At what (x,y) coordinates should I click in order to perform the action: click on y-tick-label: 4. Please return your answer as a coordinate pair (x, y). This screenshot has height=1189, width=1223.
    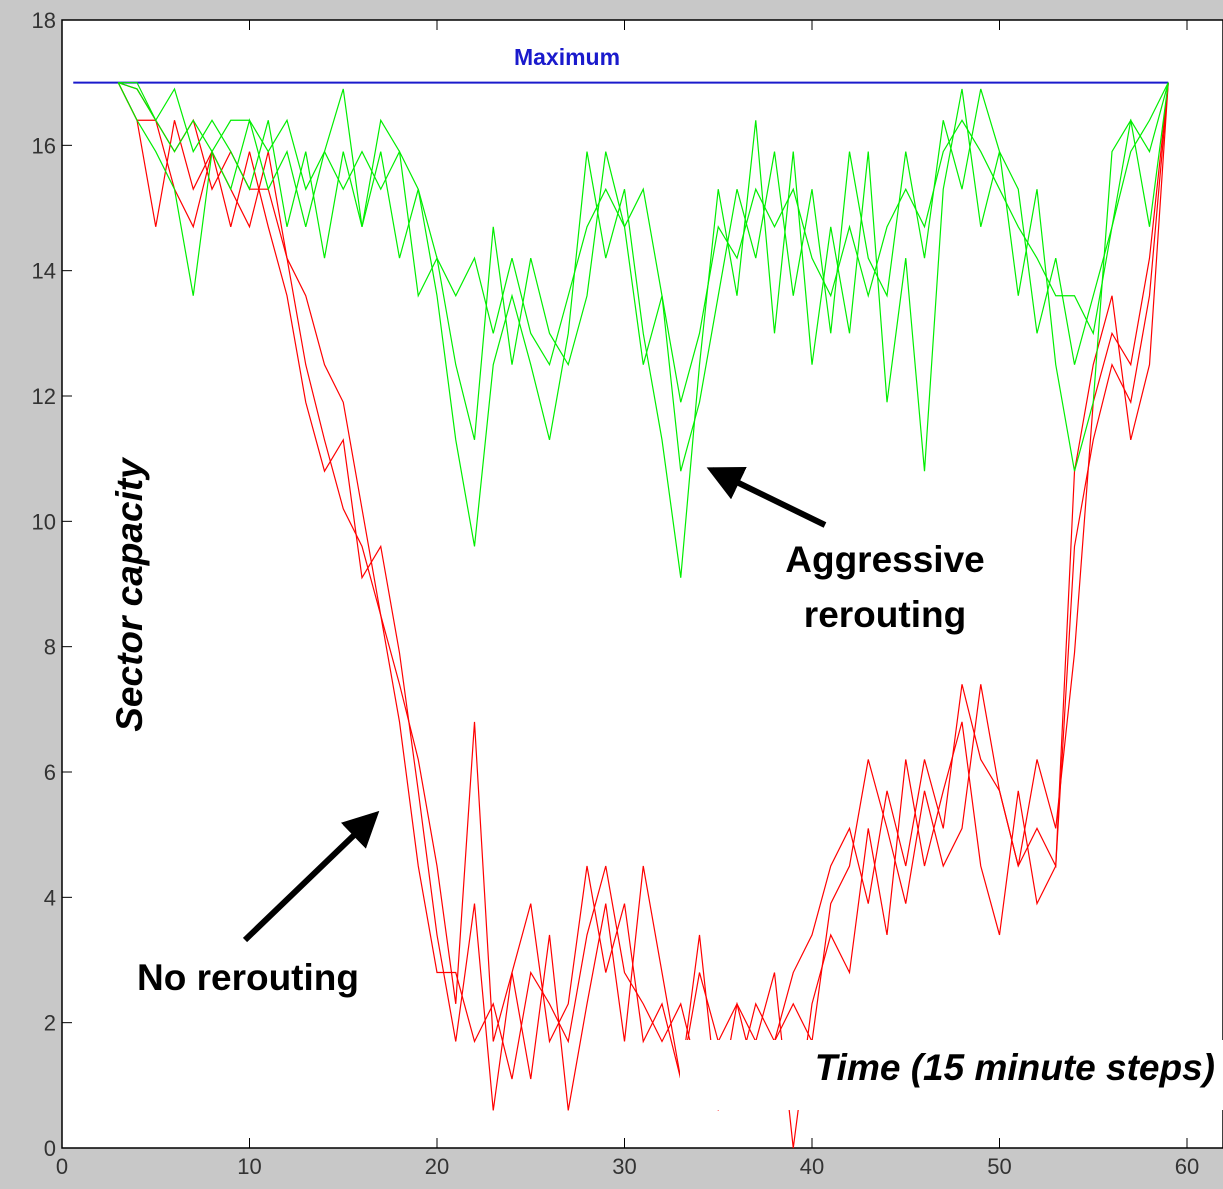
    Looking at the image, I should click on (50, 897).